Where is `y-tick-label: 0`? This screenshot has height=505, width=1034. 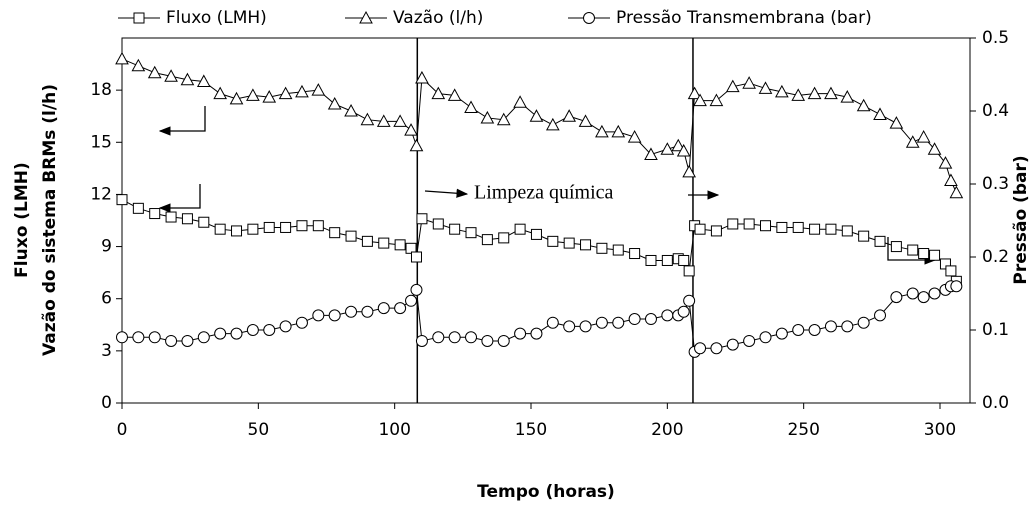
y-tick-label: 0 is located at coordinates (106, 403).